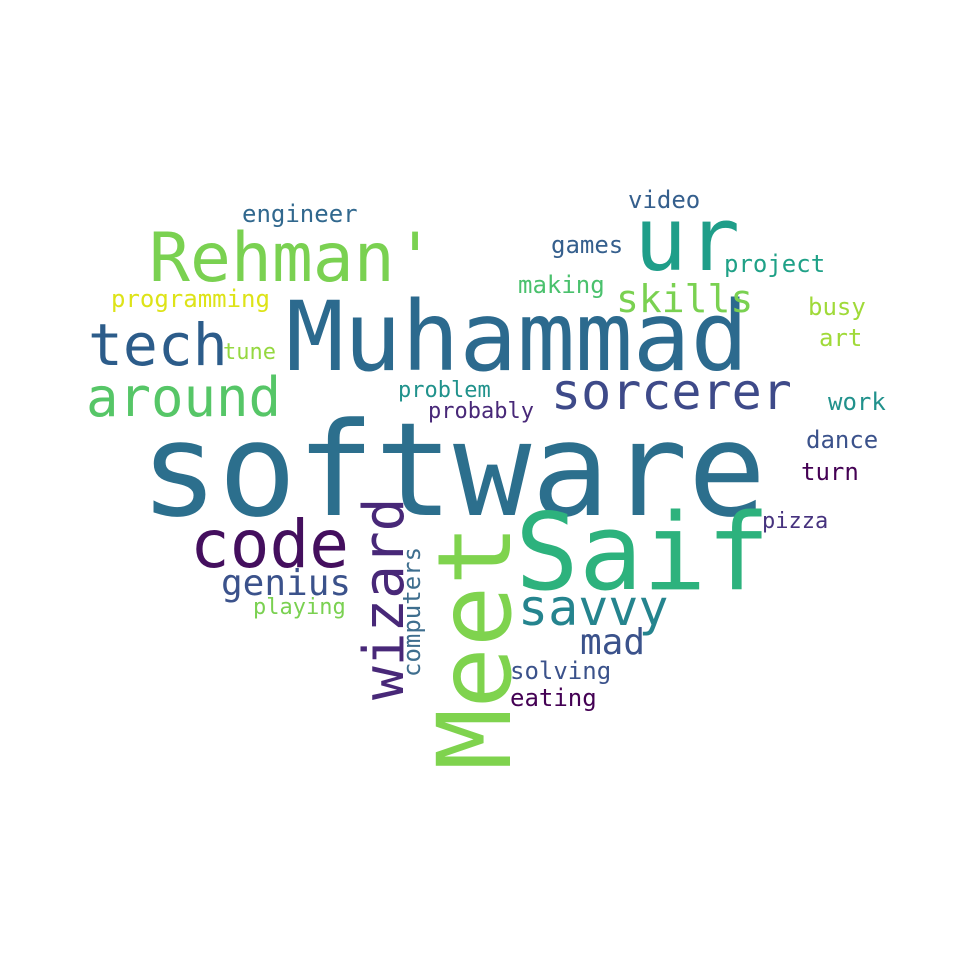 This screenshot has height=964, width=977. I want to click on word-making: making, so click(561, 285).